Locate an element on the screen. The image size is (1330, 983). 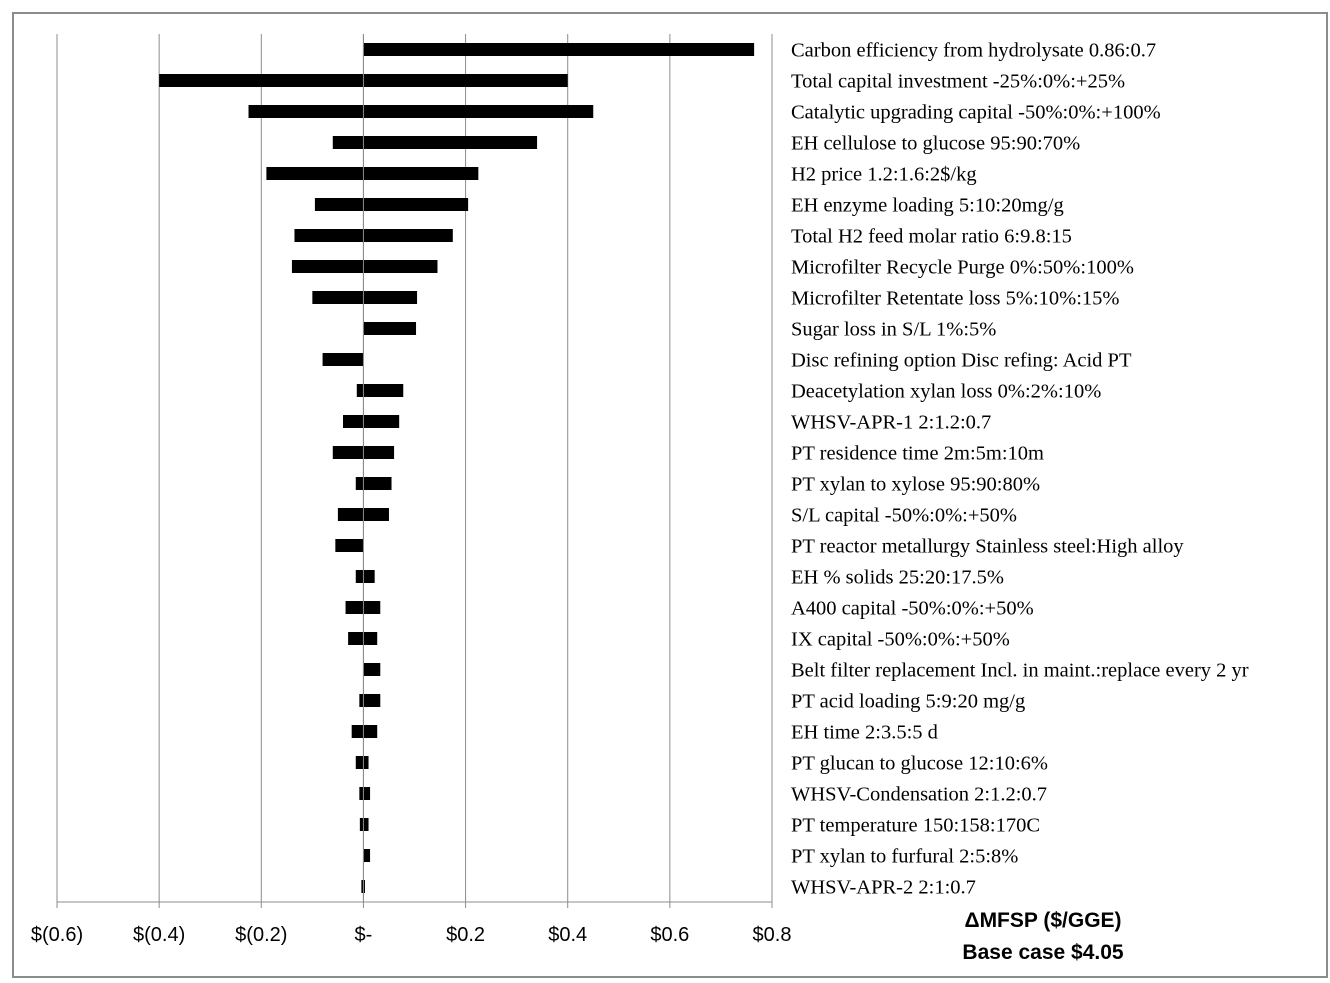
category-label: PT xylan to xylose 95:90:80% is located at coordinates (915, 485).